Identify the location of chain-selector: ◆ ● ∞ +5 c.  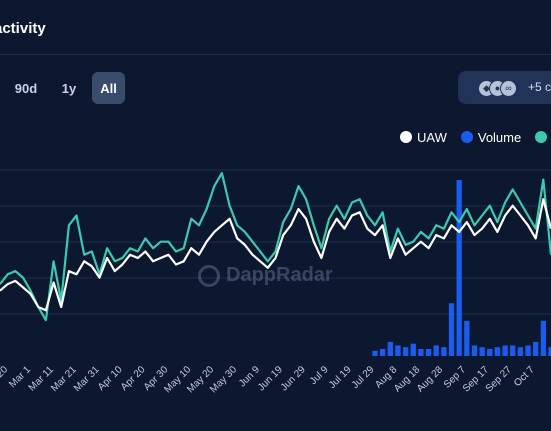
(504, 87).